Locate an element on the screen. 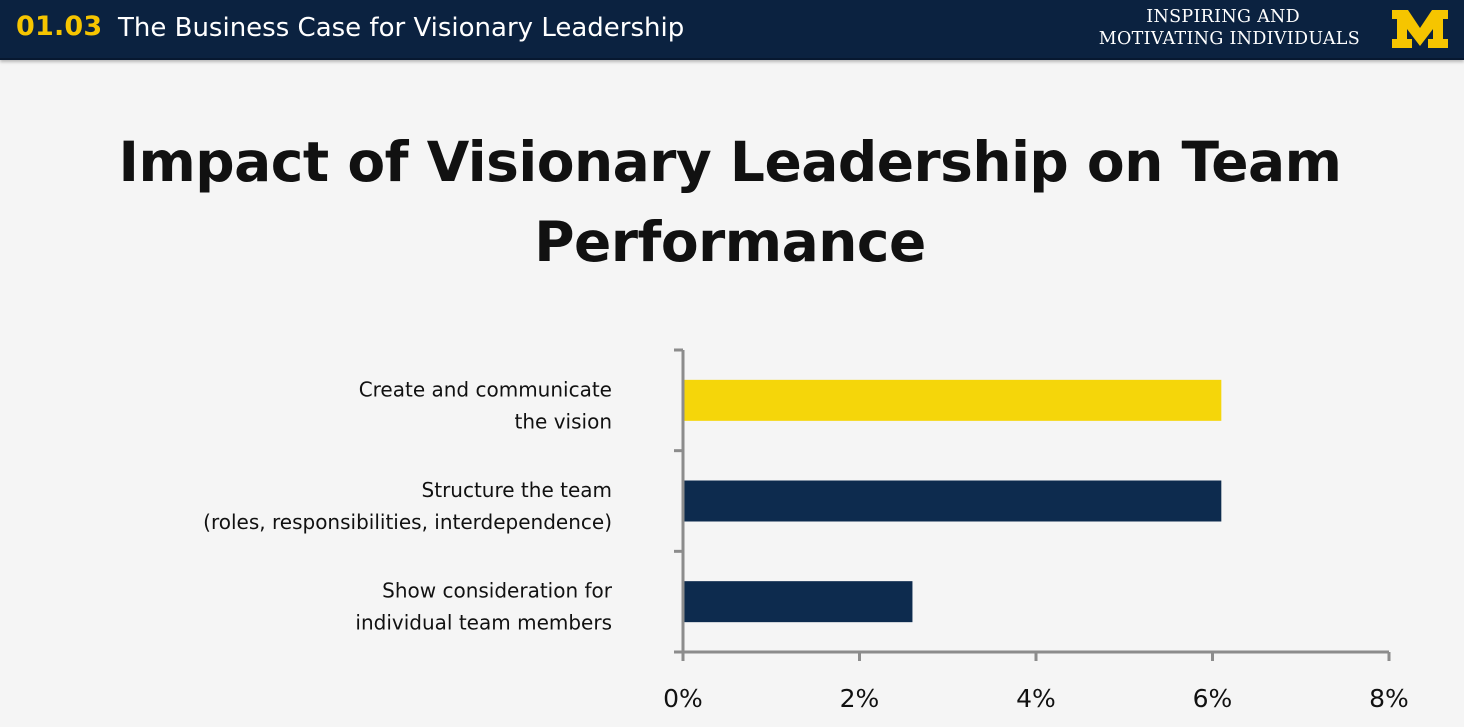  x-tick-label-4: 6% is located at coordinates (1213, 698).